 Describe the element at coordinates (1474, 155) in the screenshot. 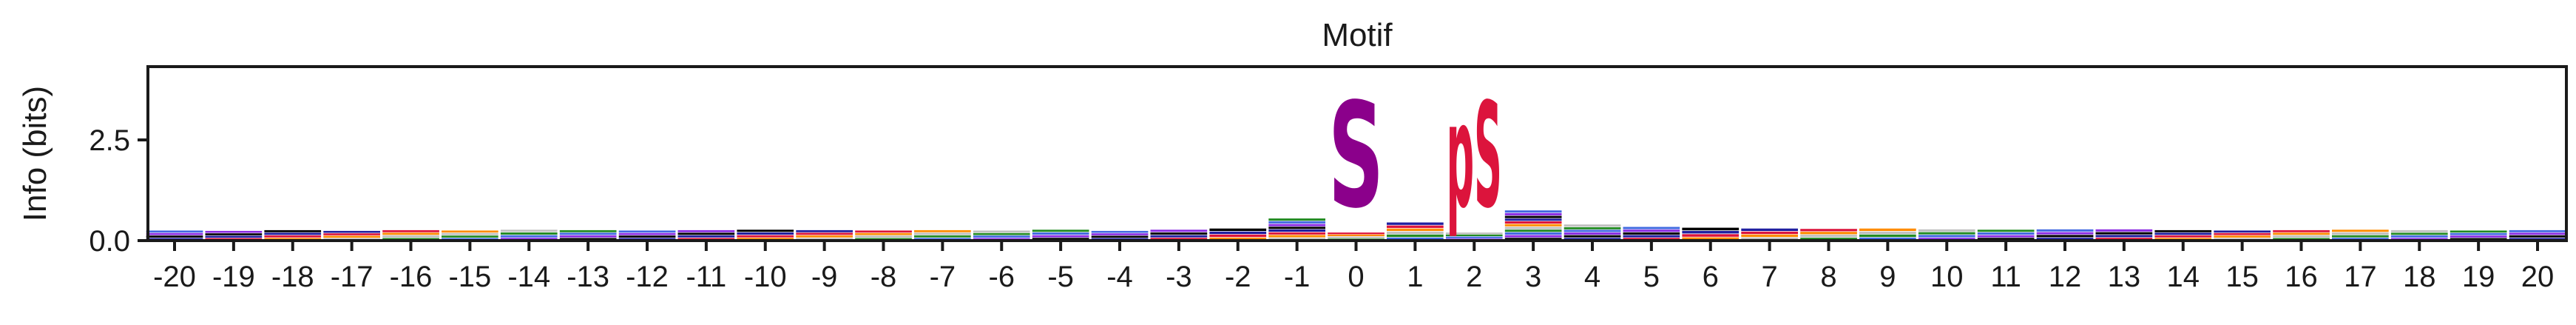

I see `logo-letter-2: pS` at that location.